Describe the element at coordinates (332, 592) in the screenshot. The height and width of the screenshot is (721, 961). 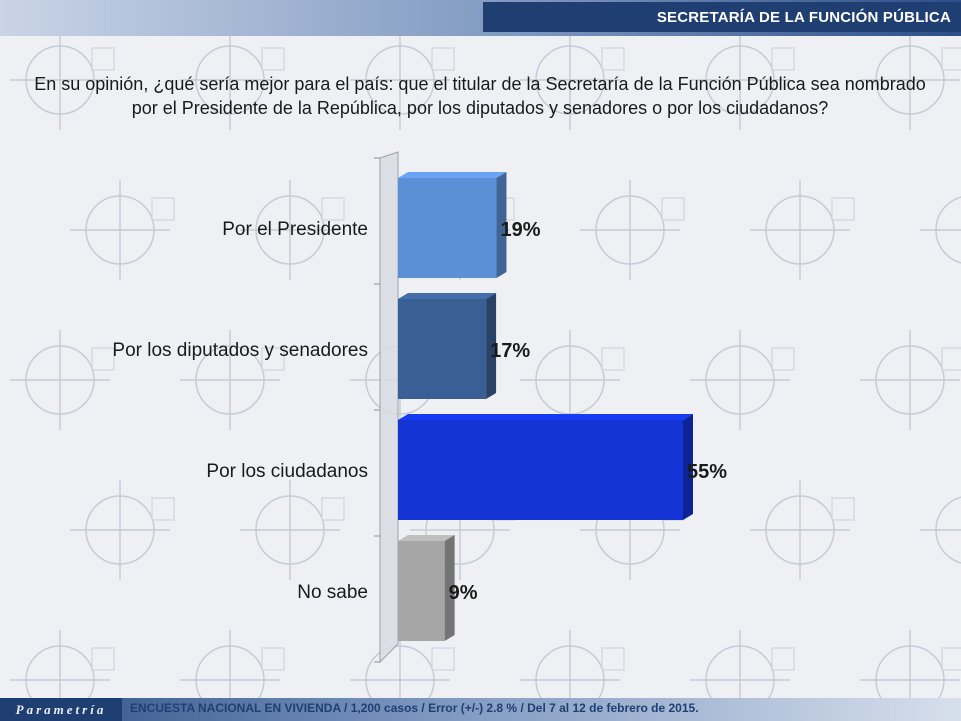
I see `category-label: No sabe` at that location.